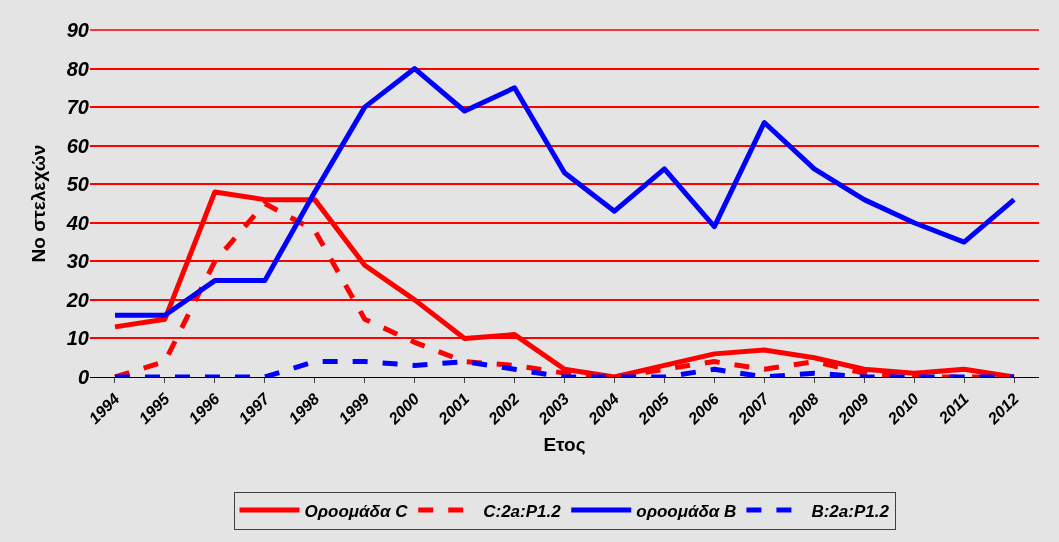  What do you see at coordinates (77, 68) in the screenshot?
I see `y-tick-label: 80` at bounding box center [77, 68].